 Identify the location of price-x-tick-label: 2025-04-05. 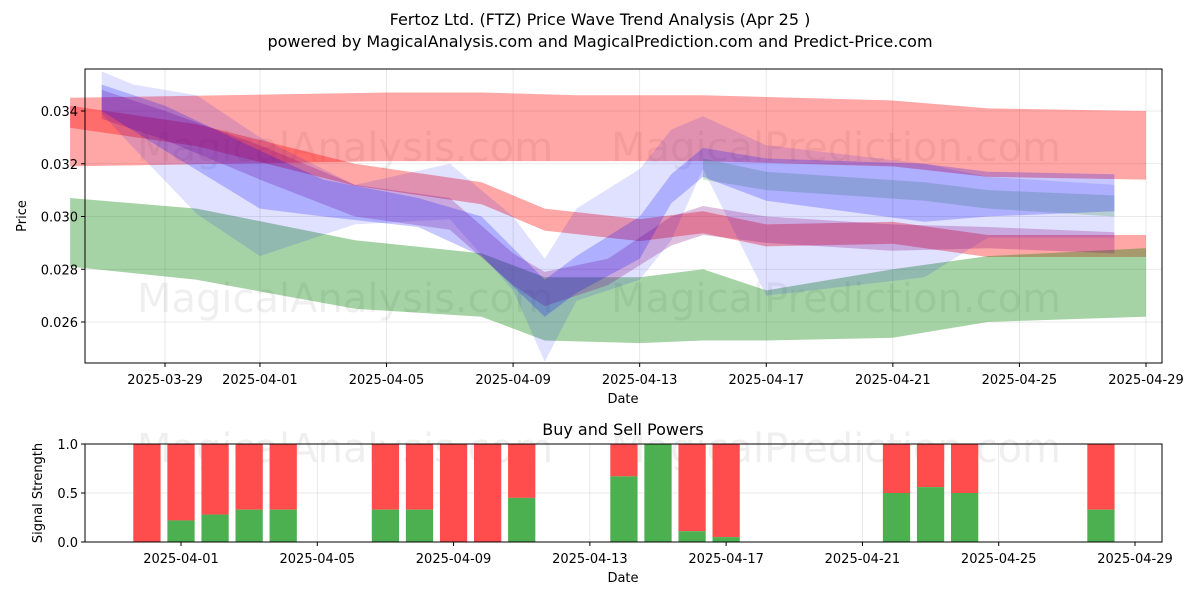
(387, 380).